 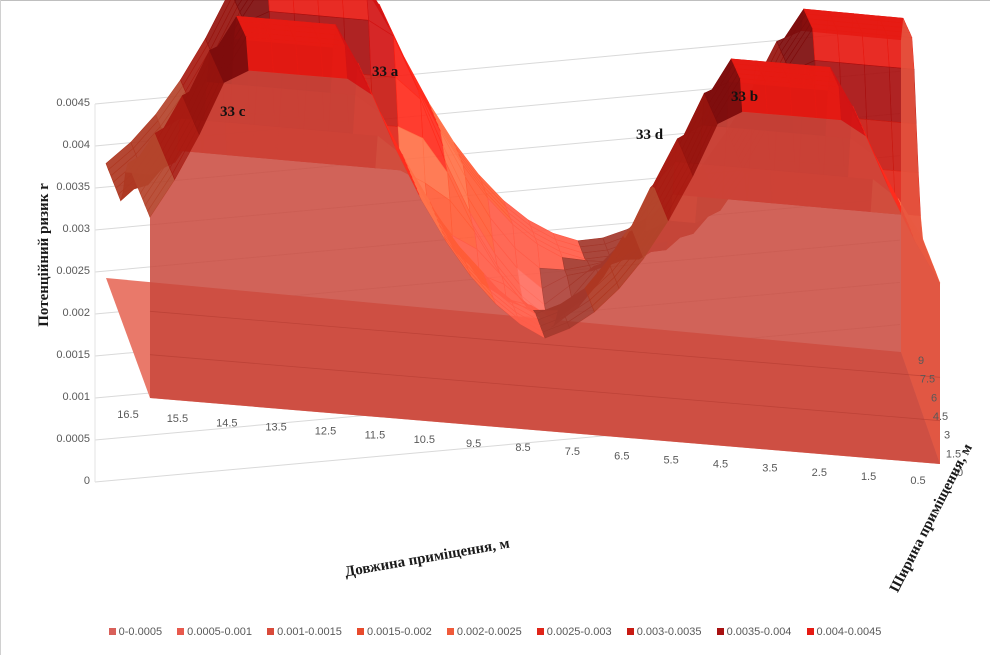 What do you see at coordinates (769, 469) in the screenshot?
I see `x-tick-label: 3.5` at bounding box center [769, 469].